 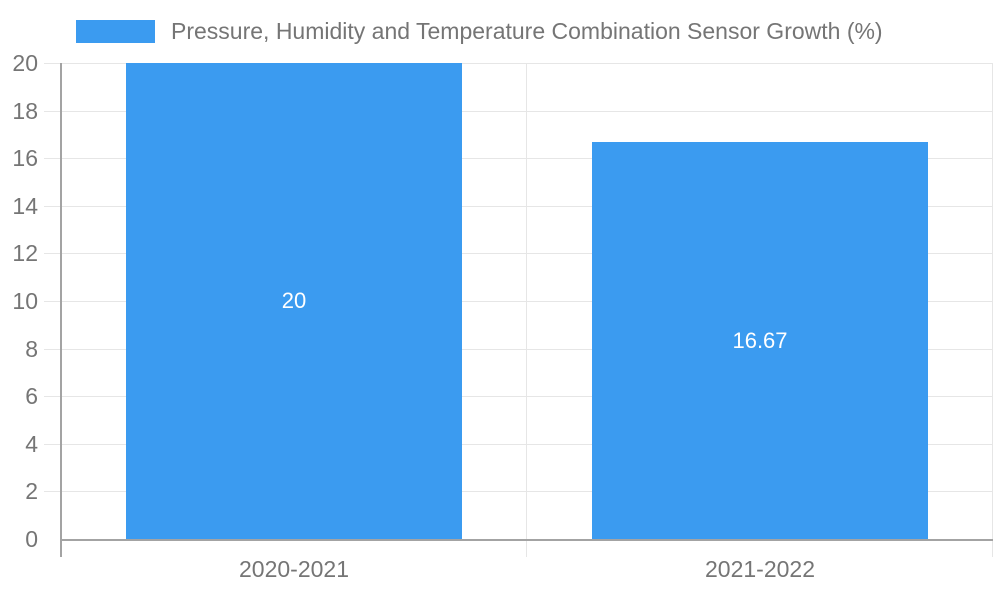 What do you see at coordinates (25, 158) in the screenshot?
I see `y-tick-label: 16` at bounding box center [25, 158].